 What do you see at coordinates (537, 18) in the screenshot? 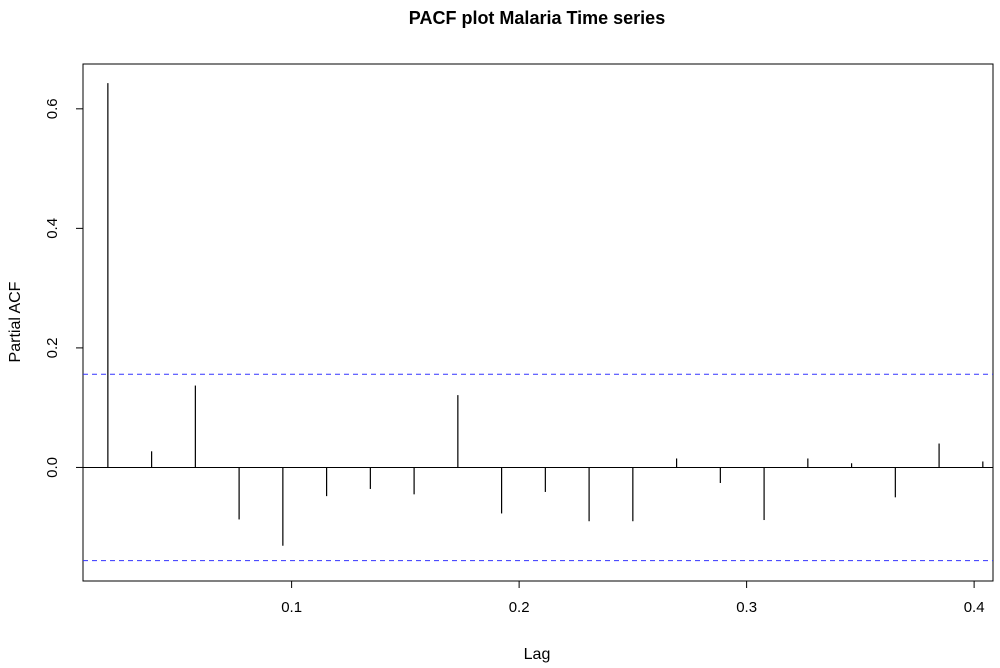
I see `chart-title: PACF plot Malaria Time series` at bounding box center [537, 18].